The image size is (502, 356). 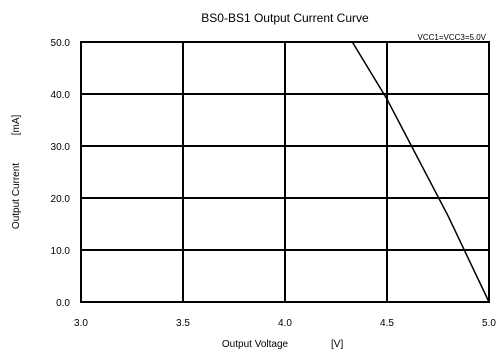 What do you see at coordinates (489, 323) in the screenshot?
I see `x-tick-label: 5.0` at bounding box center [489, 323].